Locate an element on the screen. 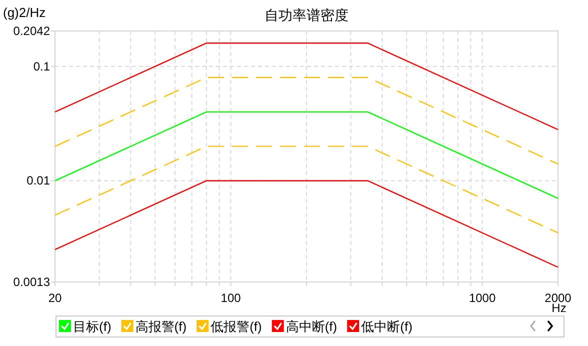 This screenshot has width=588, height=346. chart-title: 自功率谱密度 is located at coordinates (306, 15).